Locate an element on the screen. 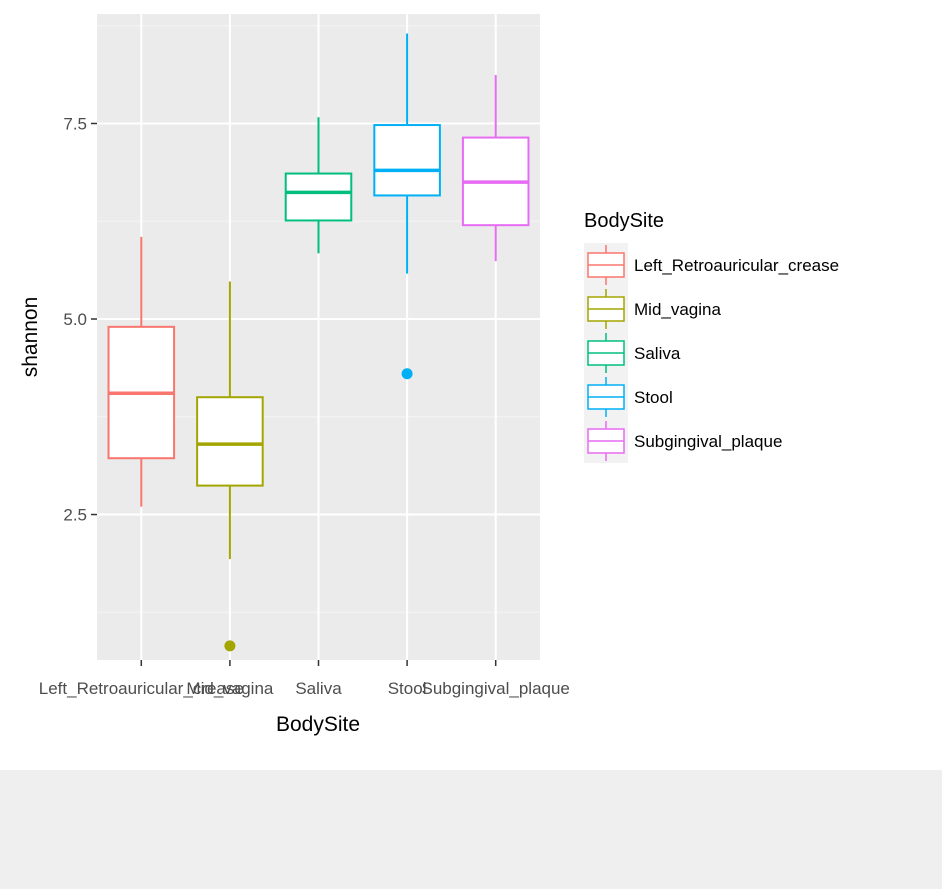  box-saliva is located at coordinates (318, 185).